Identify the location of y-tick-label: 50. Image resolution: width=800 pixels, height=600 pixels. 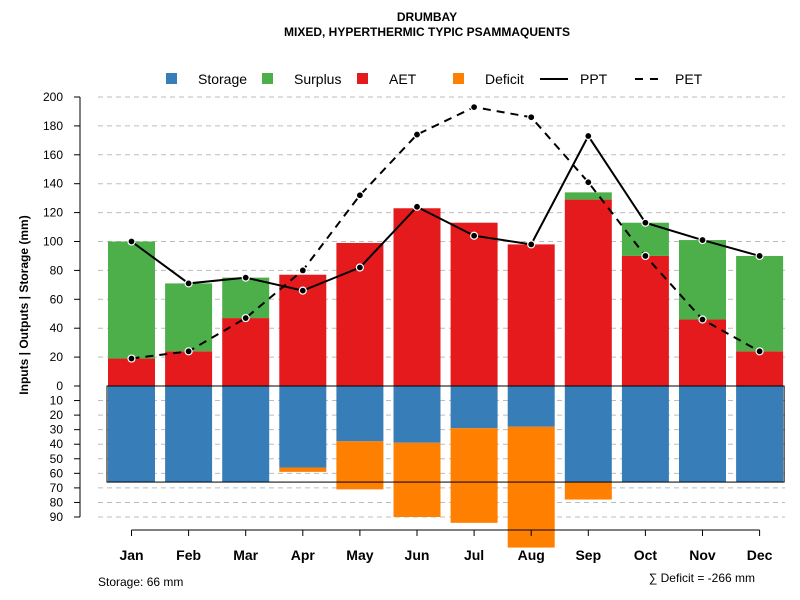
(57, 459).